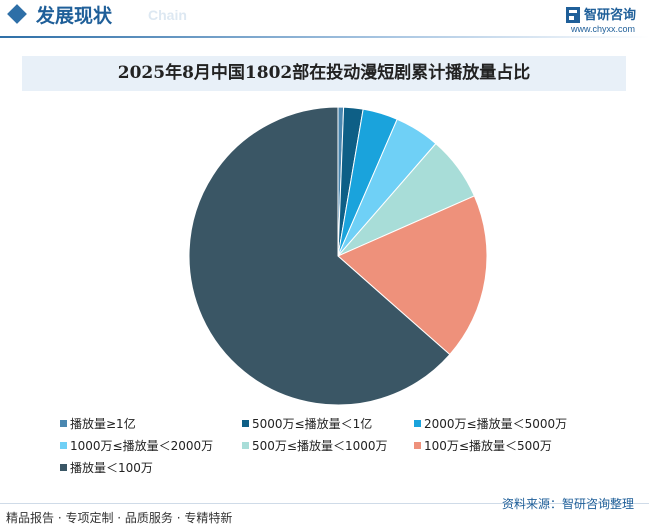 The height and width of the screenshot is (526, 649). Describe the element at coordinates (324, 37) in the screenshot. I see `header-divider` at that location.